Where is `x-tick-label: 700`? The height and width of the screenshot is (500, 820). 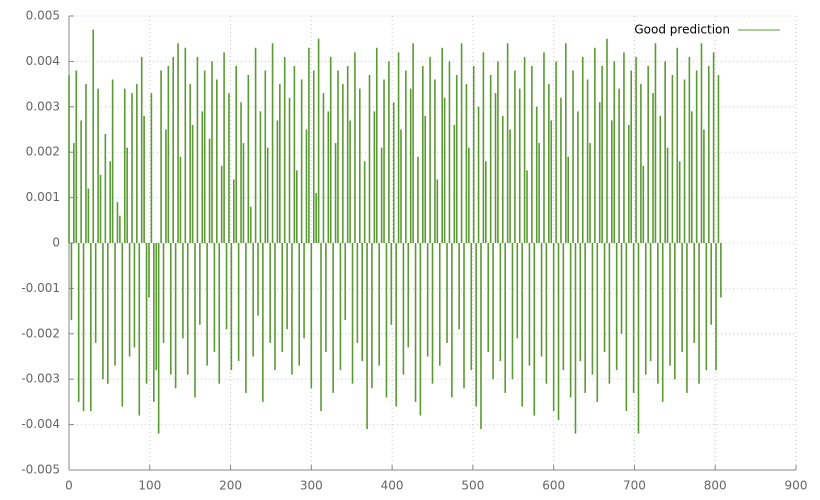 x-tick-label: 700 is located at coordinates (634, 486).